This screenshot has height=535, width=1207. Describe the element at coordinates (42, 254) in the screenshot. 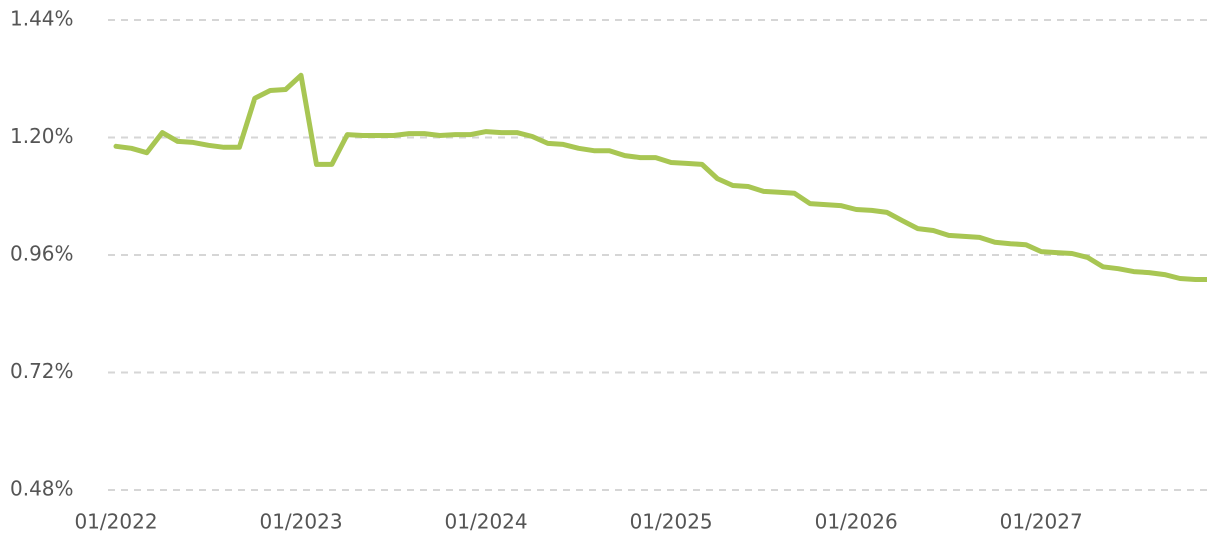

I see `y-tick-label: 0.96%` at that location.